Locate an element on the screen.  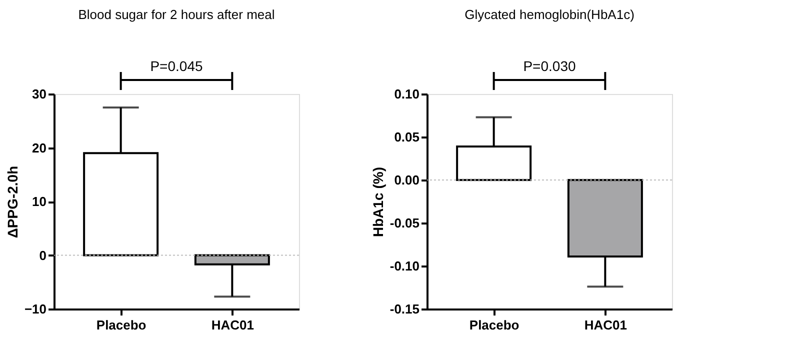
y-tick-label: 20 is located at coordinates (39, 148).